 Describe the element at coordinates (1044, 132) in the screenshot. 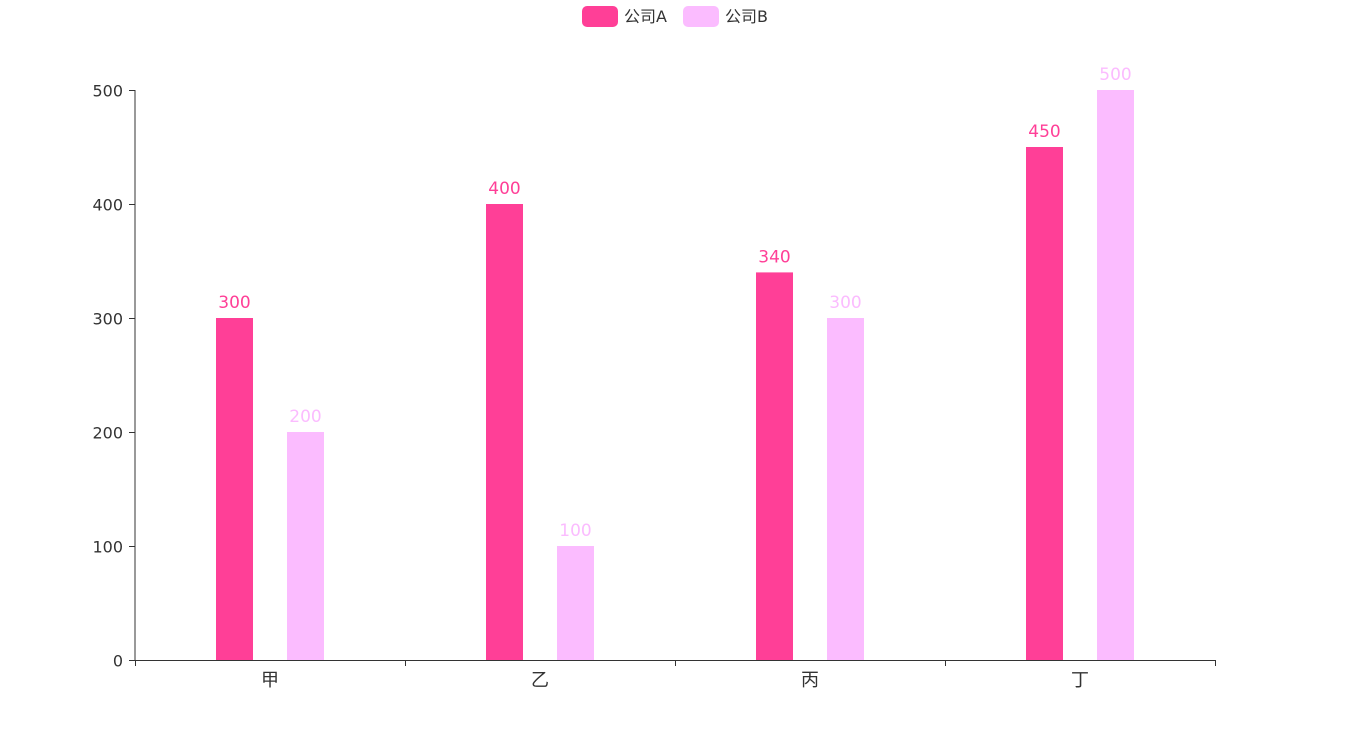

I see `data-label: 450` at that location.